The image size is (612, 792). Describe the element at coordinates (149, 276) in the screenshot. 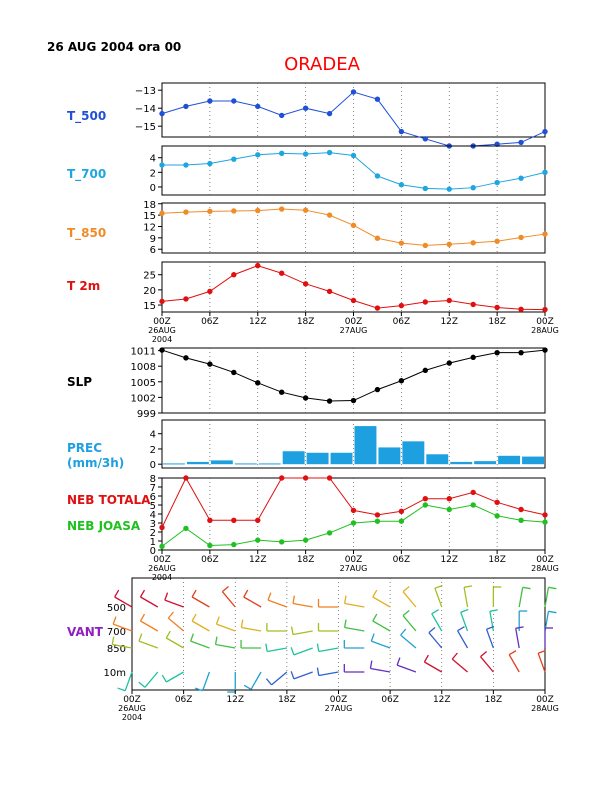

I see `t2m-ytick-label: 25` at that location.